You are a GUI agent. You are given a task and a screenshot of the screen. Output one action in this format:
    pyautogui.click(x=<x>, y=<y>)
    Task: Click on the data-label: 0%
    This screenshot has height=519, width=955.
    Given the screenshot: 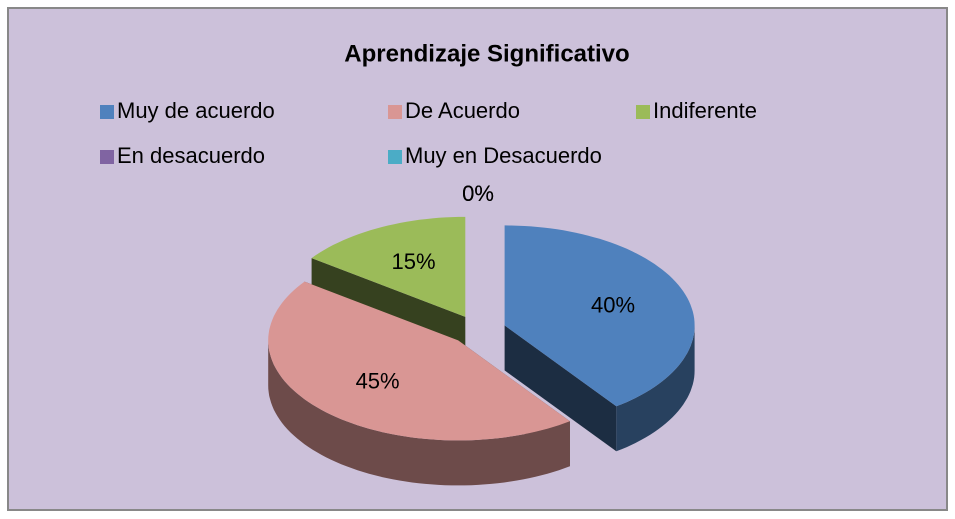 What is the action you would take?
    pyautogui.click(x=478, y=193)
    